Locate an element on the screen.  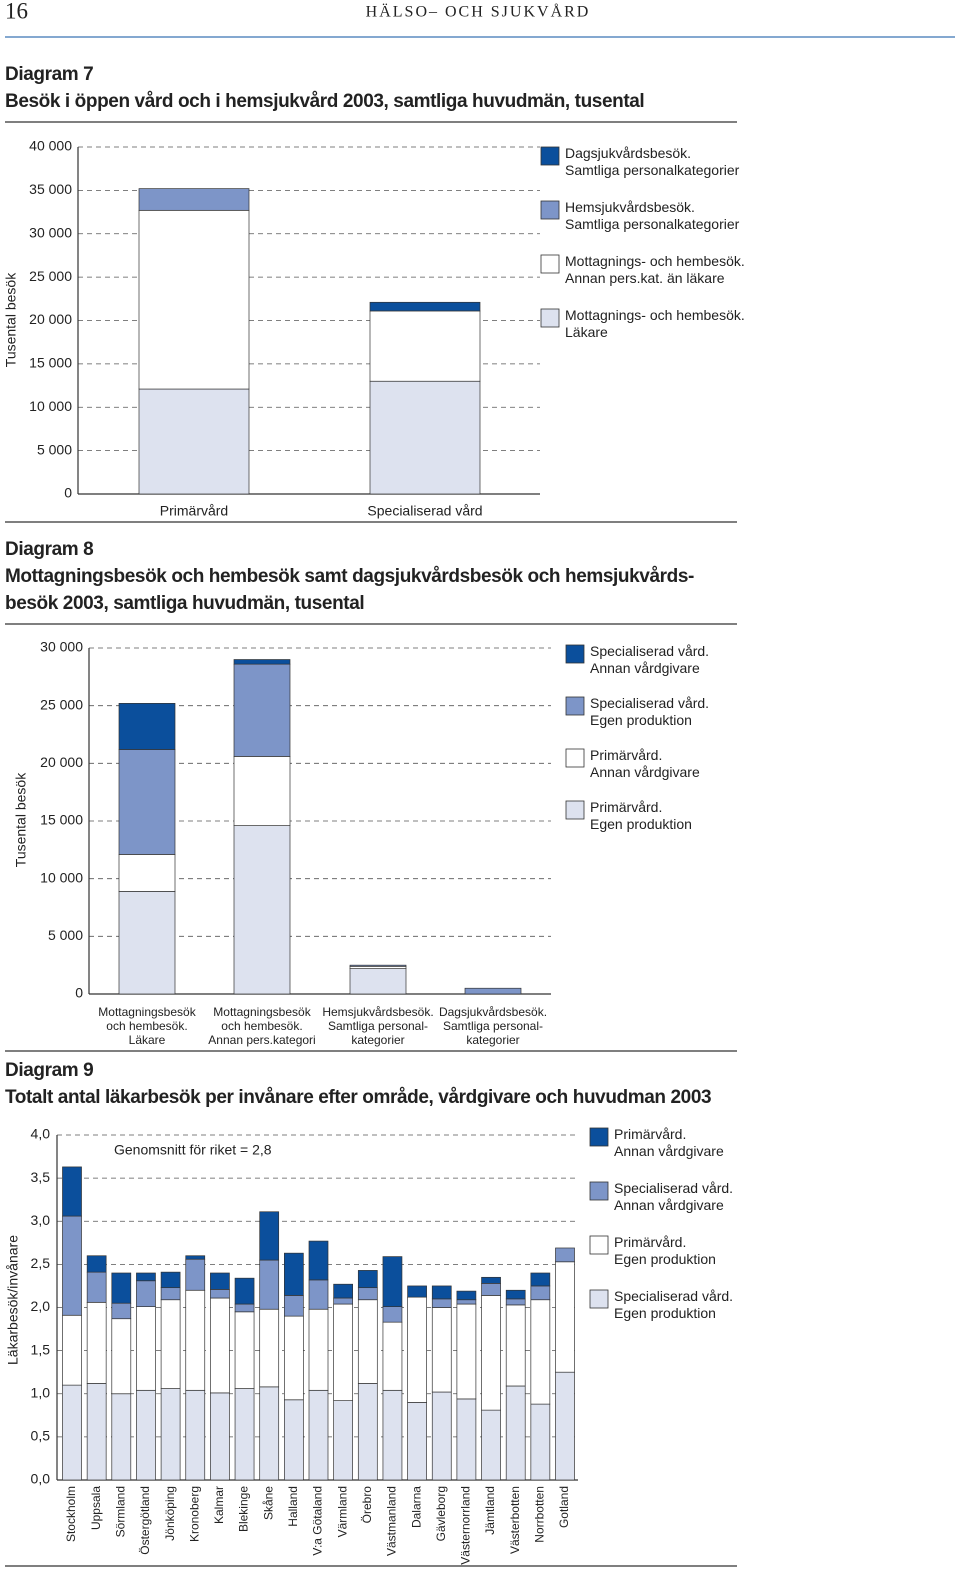
x-tick-label: Norrbotten is located at coordinates (540, 1514).